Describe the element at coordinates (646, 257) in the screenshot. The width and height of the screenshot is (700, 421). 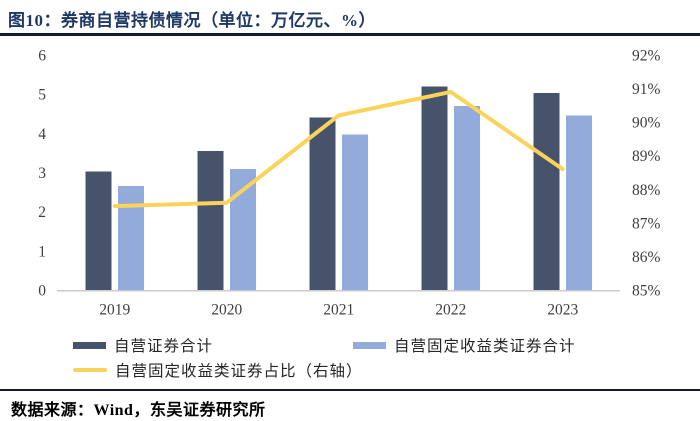
I see `right-axis-tick-label: 86%` at that location.